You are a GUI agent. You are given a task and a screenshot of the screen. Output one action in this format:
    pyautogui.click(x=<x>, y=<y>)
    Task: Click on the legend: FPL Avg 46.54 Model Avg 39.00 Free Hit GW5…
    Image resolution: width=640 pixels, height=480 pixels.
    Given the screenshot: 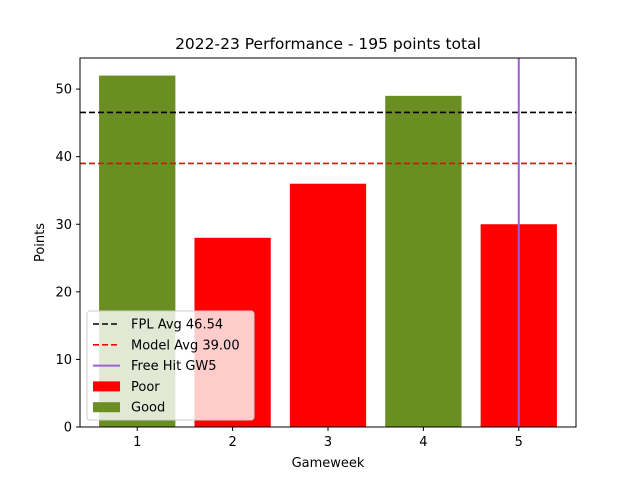 What is the action you would take?
    pyautogui.click(x=170, y=365)
    